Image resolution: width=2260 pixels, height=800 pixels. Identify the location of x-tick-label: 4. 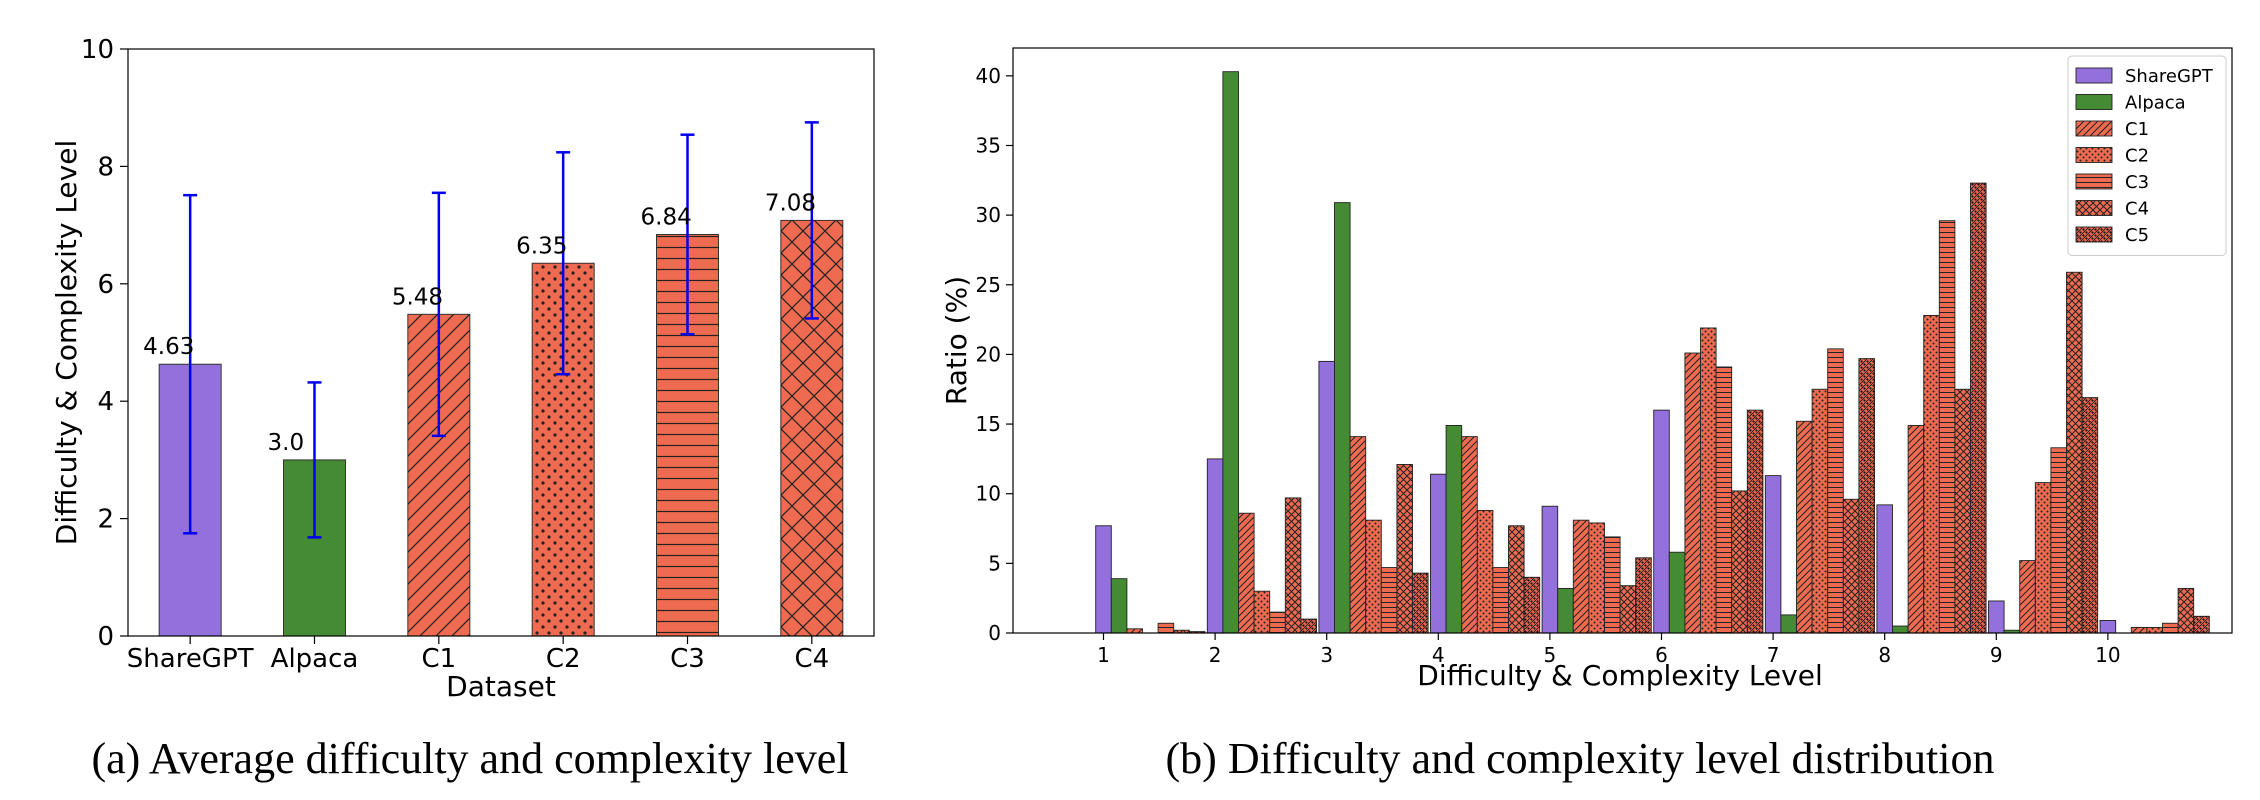
(1438, 655).